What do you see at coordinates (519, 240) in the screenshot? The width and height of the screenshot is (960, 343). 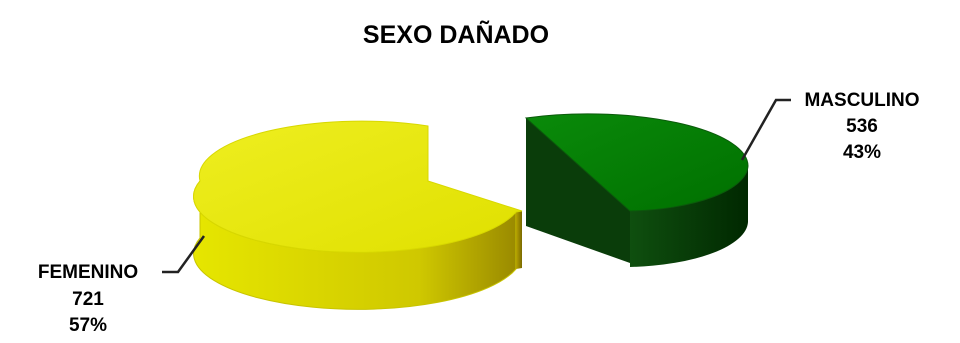 I see `pie-slice-femenino-cut` at bounding box center [519, 240].